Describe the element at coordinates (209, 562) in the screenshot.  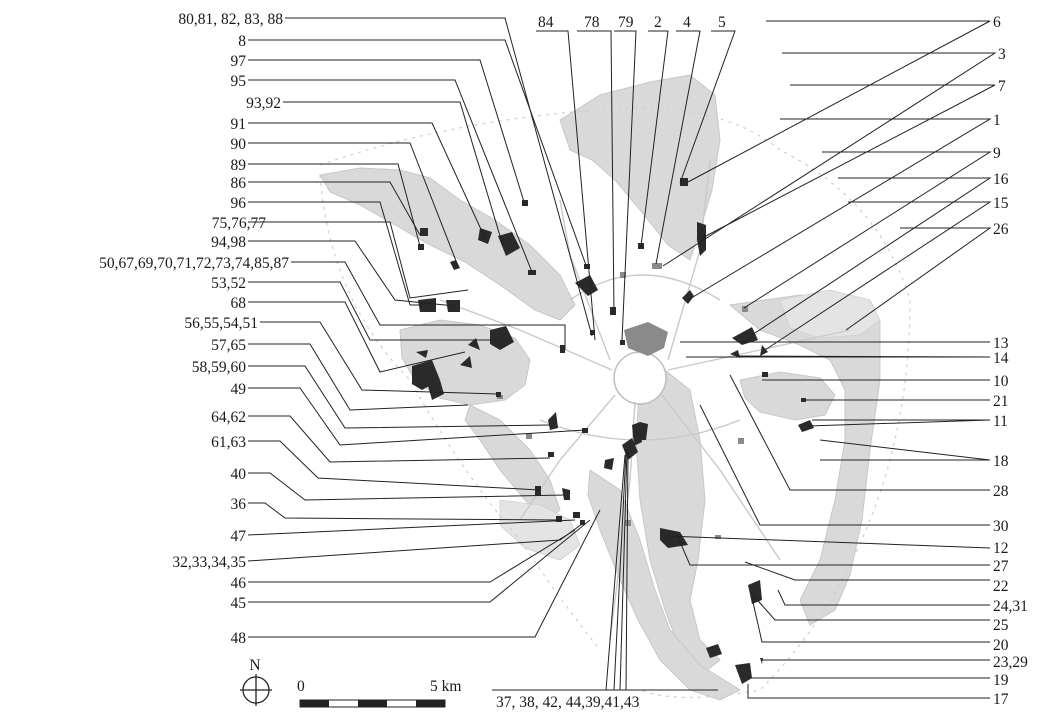
I see `label-32-35: 32,33,34,35` at that location.